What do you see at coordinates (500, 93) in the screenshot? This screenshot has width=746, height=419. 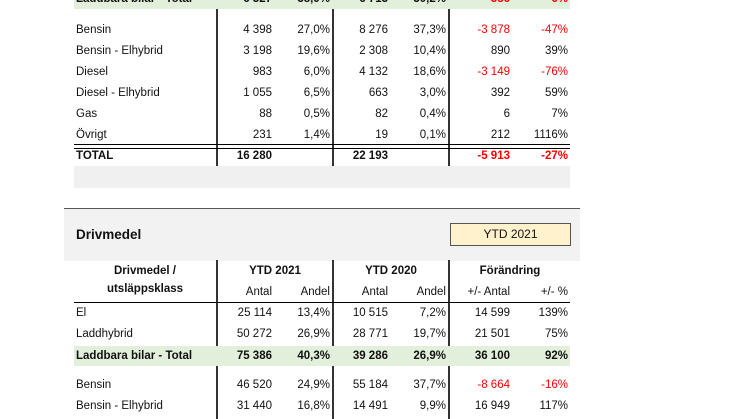 I see `change-antal: 392` at bounding box center [500, 93].